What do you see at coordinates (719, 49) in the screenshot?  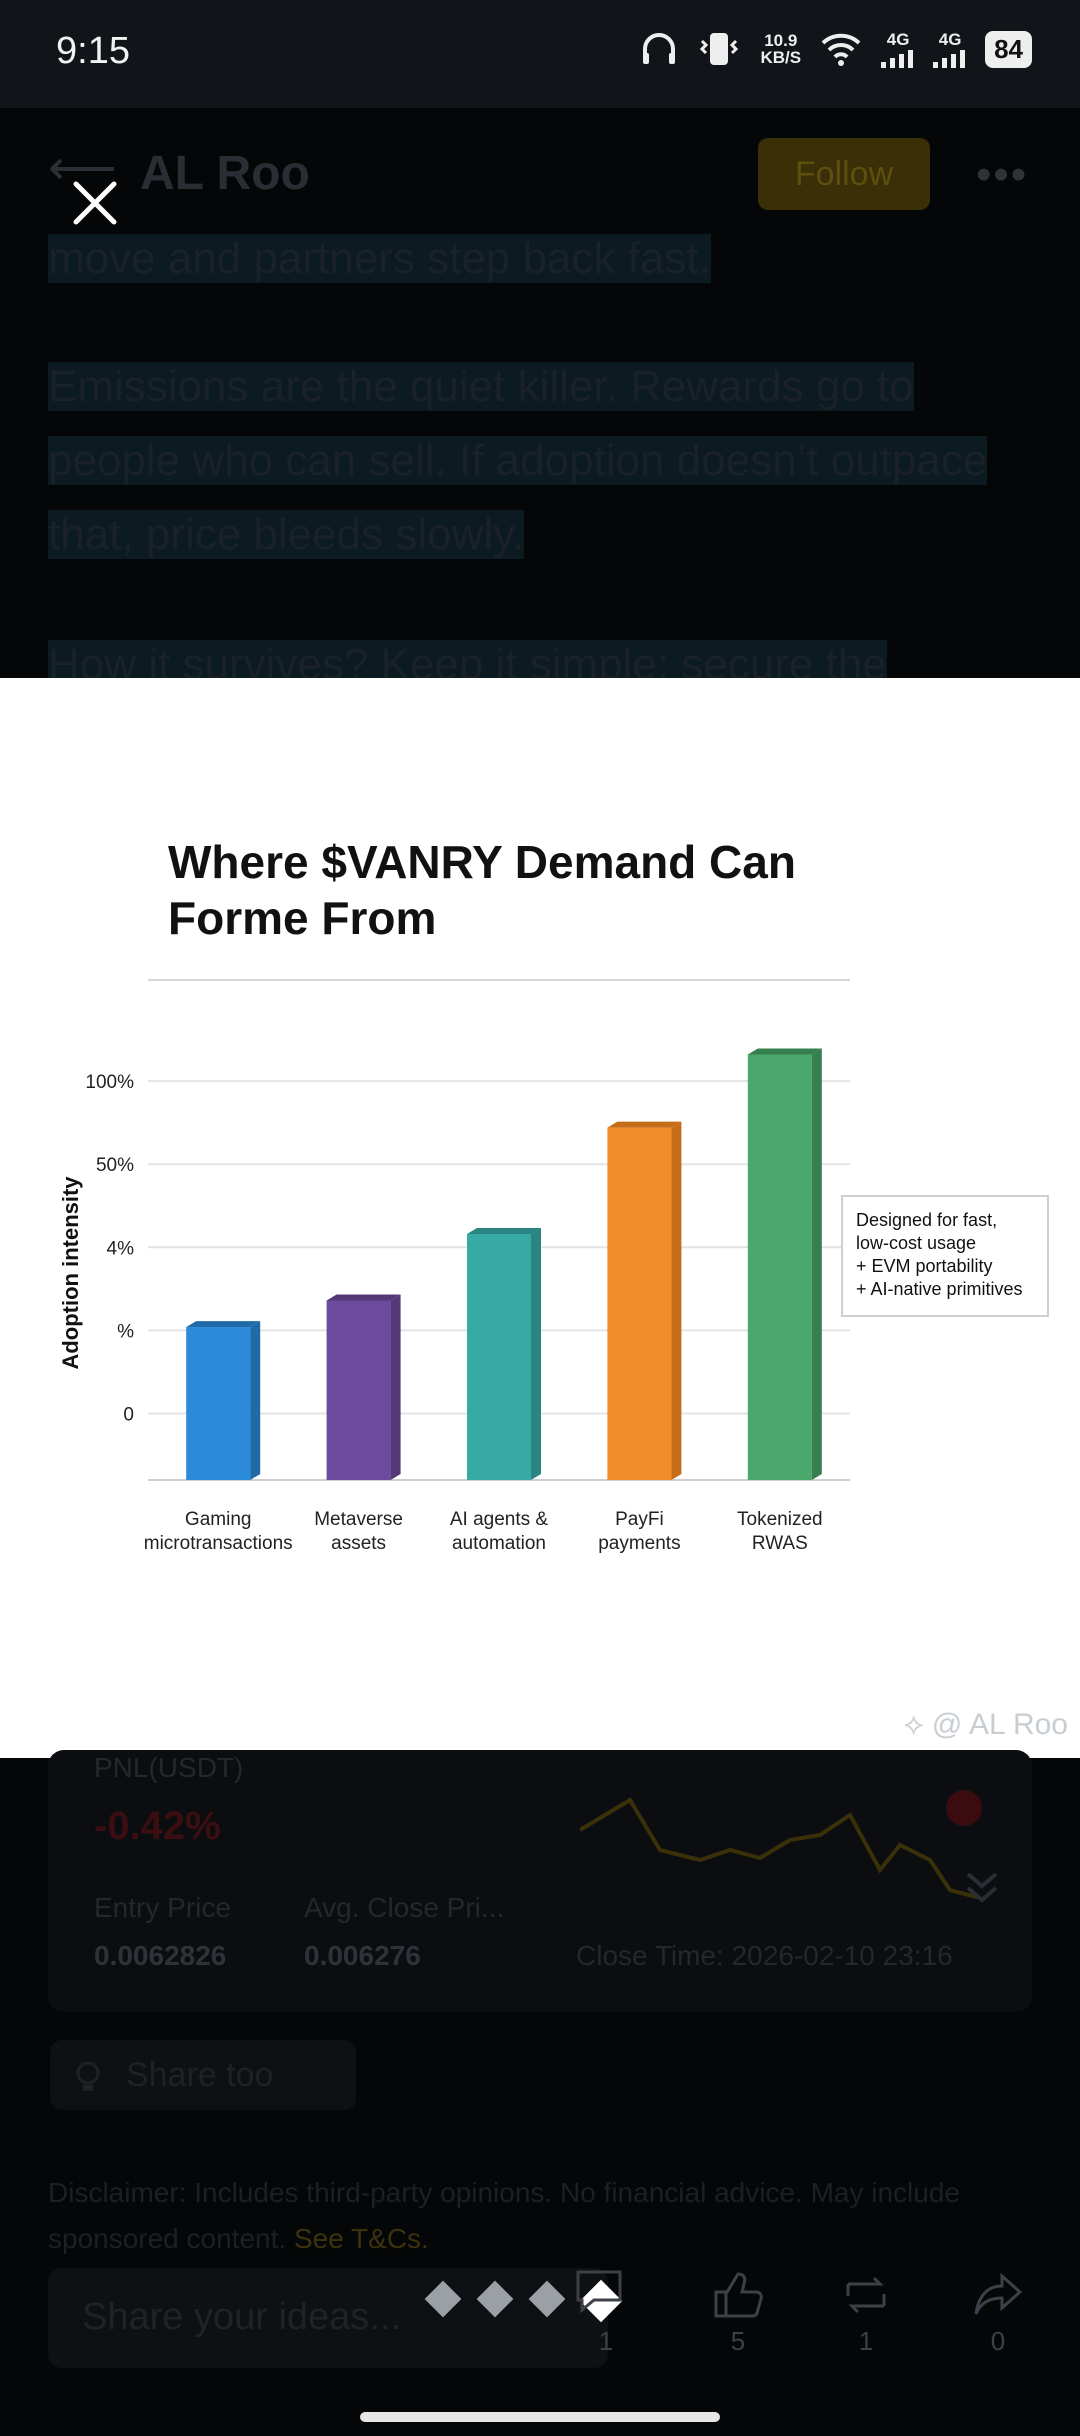 I see `vibrate-icon` at bounding box center [719, 49].